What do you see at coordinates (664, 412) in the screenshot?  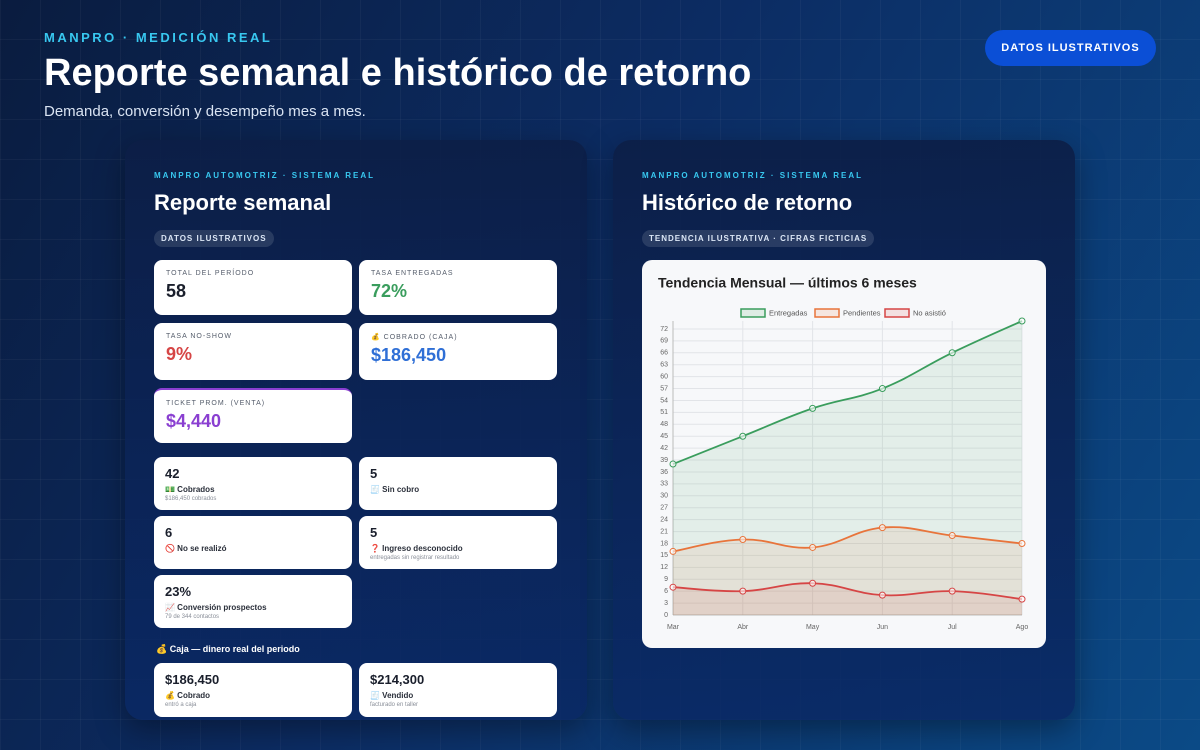 I see `y-tick-label: 51` at bounding box center [664, 412].